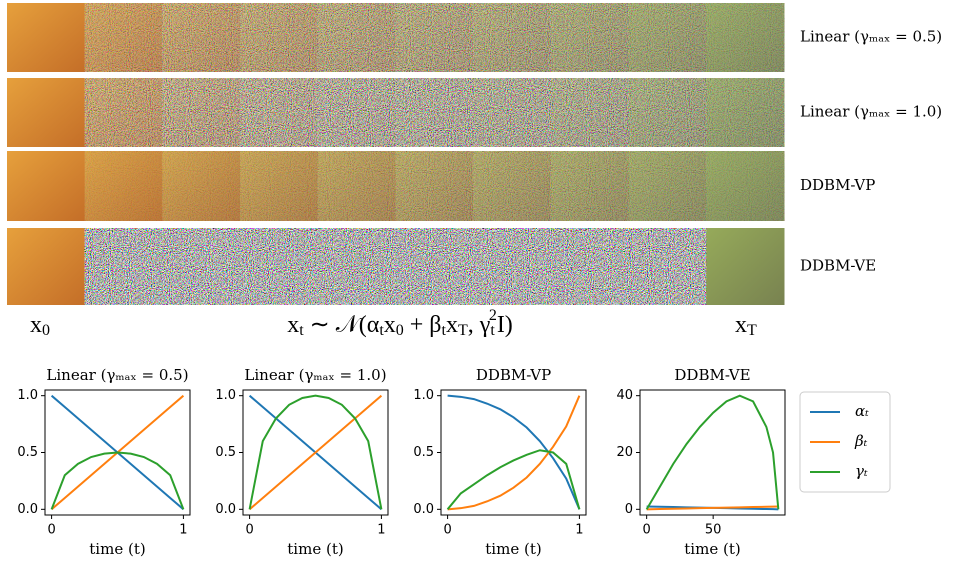 Image resolution: width=956 pixels, height=565 pixels. Describe the element at coordinates (624, 395) in the screenshot. I see `y-tick-label: 40` at that location.